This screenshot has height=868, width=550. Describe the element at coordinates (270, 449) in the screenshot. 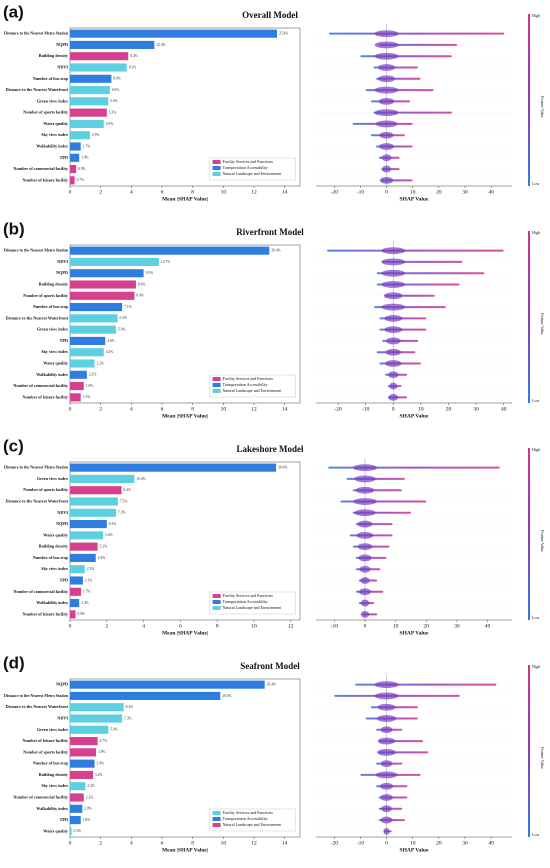

I see `chart-title: Lakeshore Model` at that location.